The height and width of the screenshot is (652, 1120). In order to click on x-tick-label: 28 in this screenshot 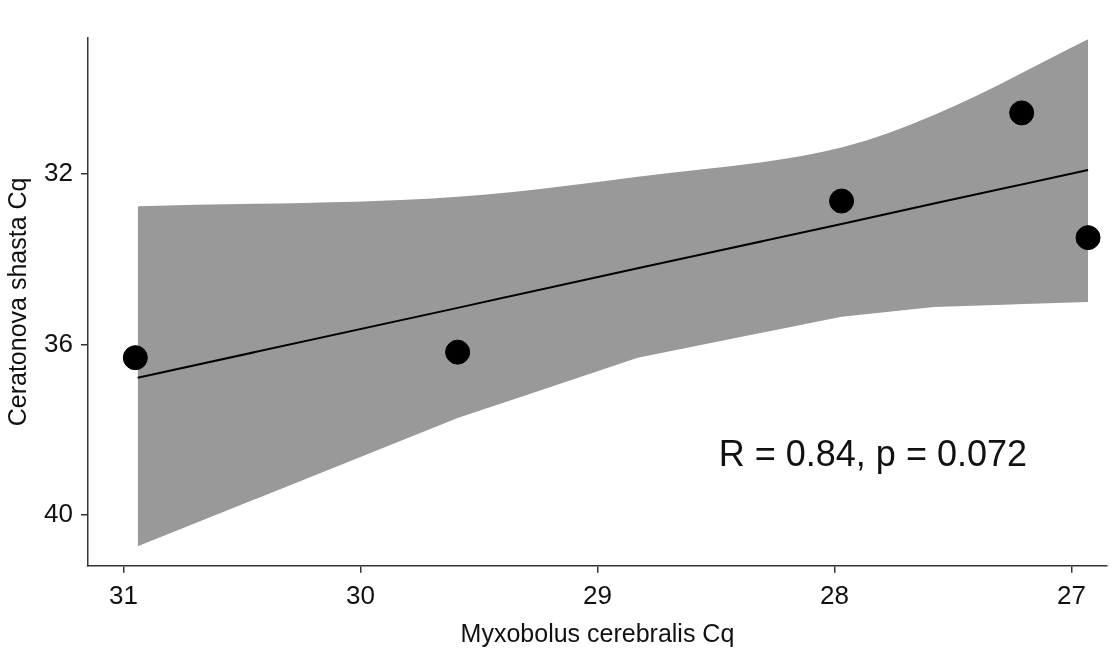, I will do `click(834, 594)`.